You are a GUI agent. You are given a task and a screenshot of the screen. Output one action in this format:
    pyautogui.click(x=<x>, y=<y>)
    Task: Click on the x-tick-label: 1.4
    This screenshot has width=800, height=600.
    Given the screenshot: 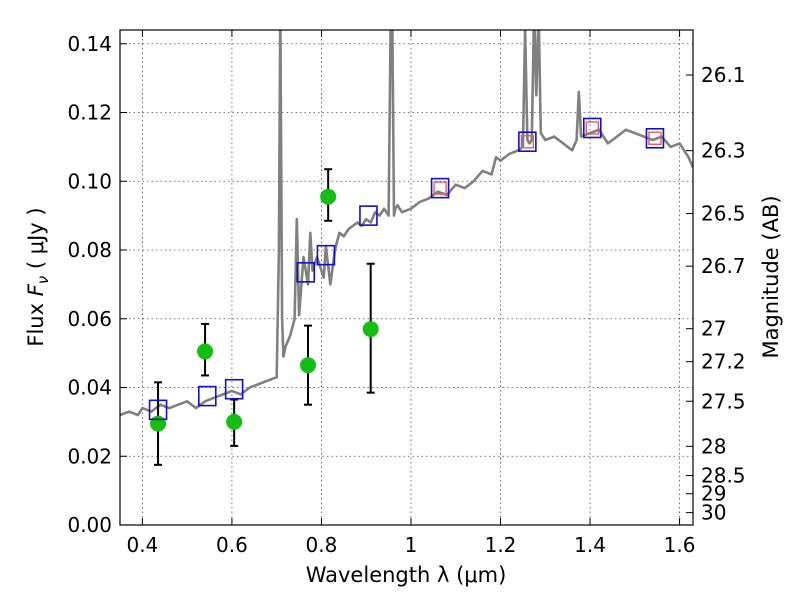 What is the action you would take?
    pyautogui.click(x=590, y=545)
    